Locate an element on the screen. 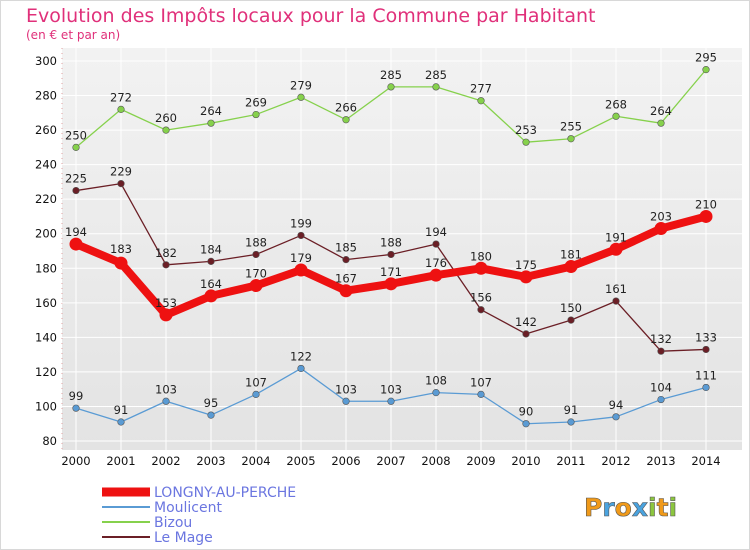 The image size is (750, 550). data-label: 183 is located at coordinates (121, 249).